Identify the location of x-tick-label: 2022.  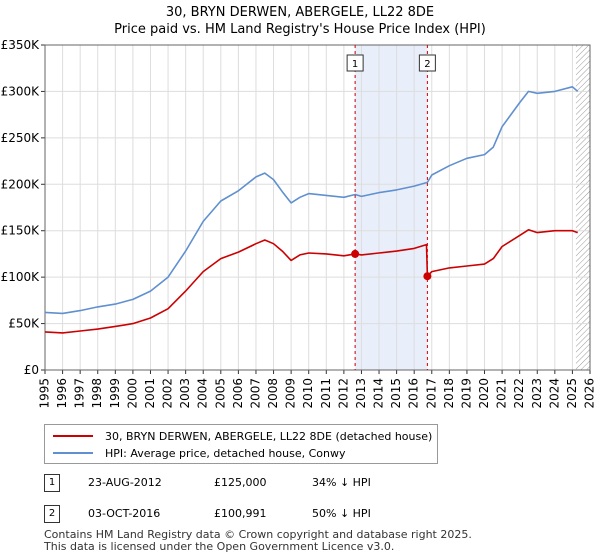
(519, 393).